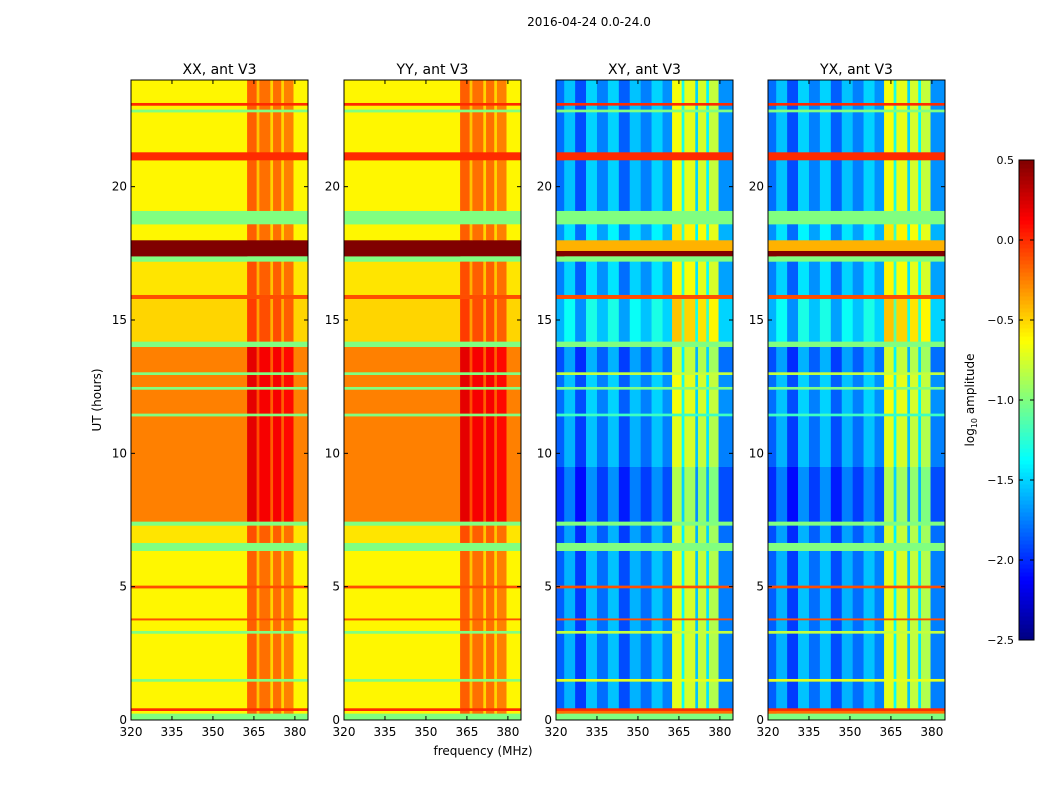 The height and width of the screenshot is (800, 1050). I want to click on y-tick-label: 20, so click(332, 187).